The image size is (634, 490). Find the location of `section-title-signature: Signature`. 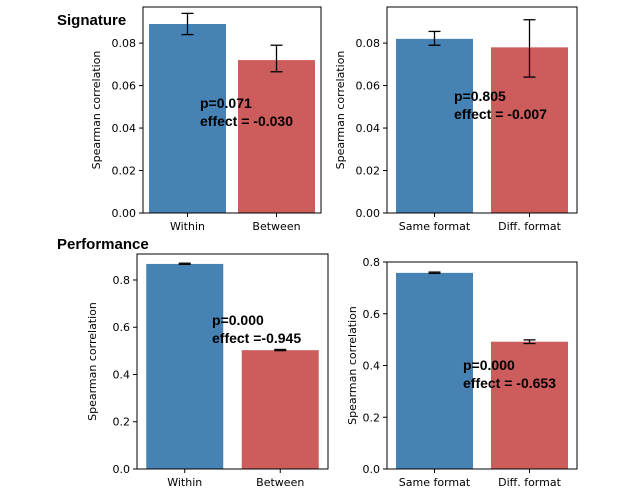

section-title-signature: Signature is located at coordinates (91, 20).